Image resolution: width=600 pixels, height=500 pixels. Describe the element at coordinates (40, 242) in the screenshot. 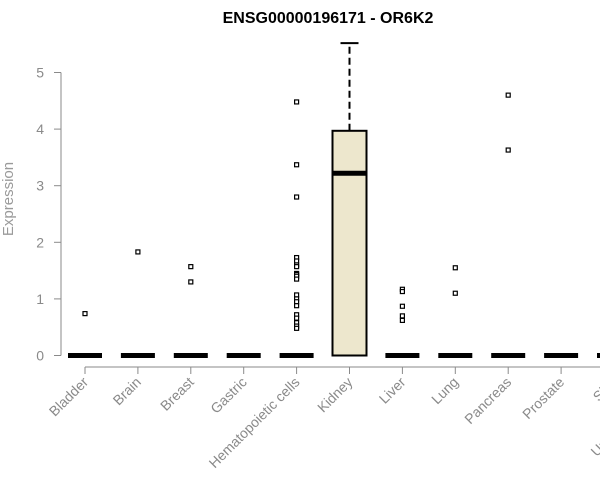

I see `y-tick-label: 2` at that location.